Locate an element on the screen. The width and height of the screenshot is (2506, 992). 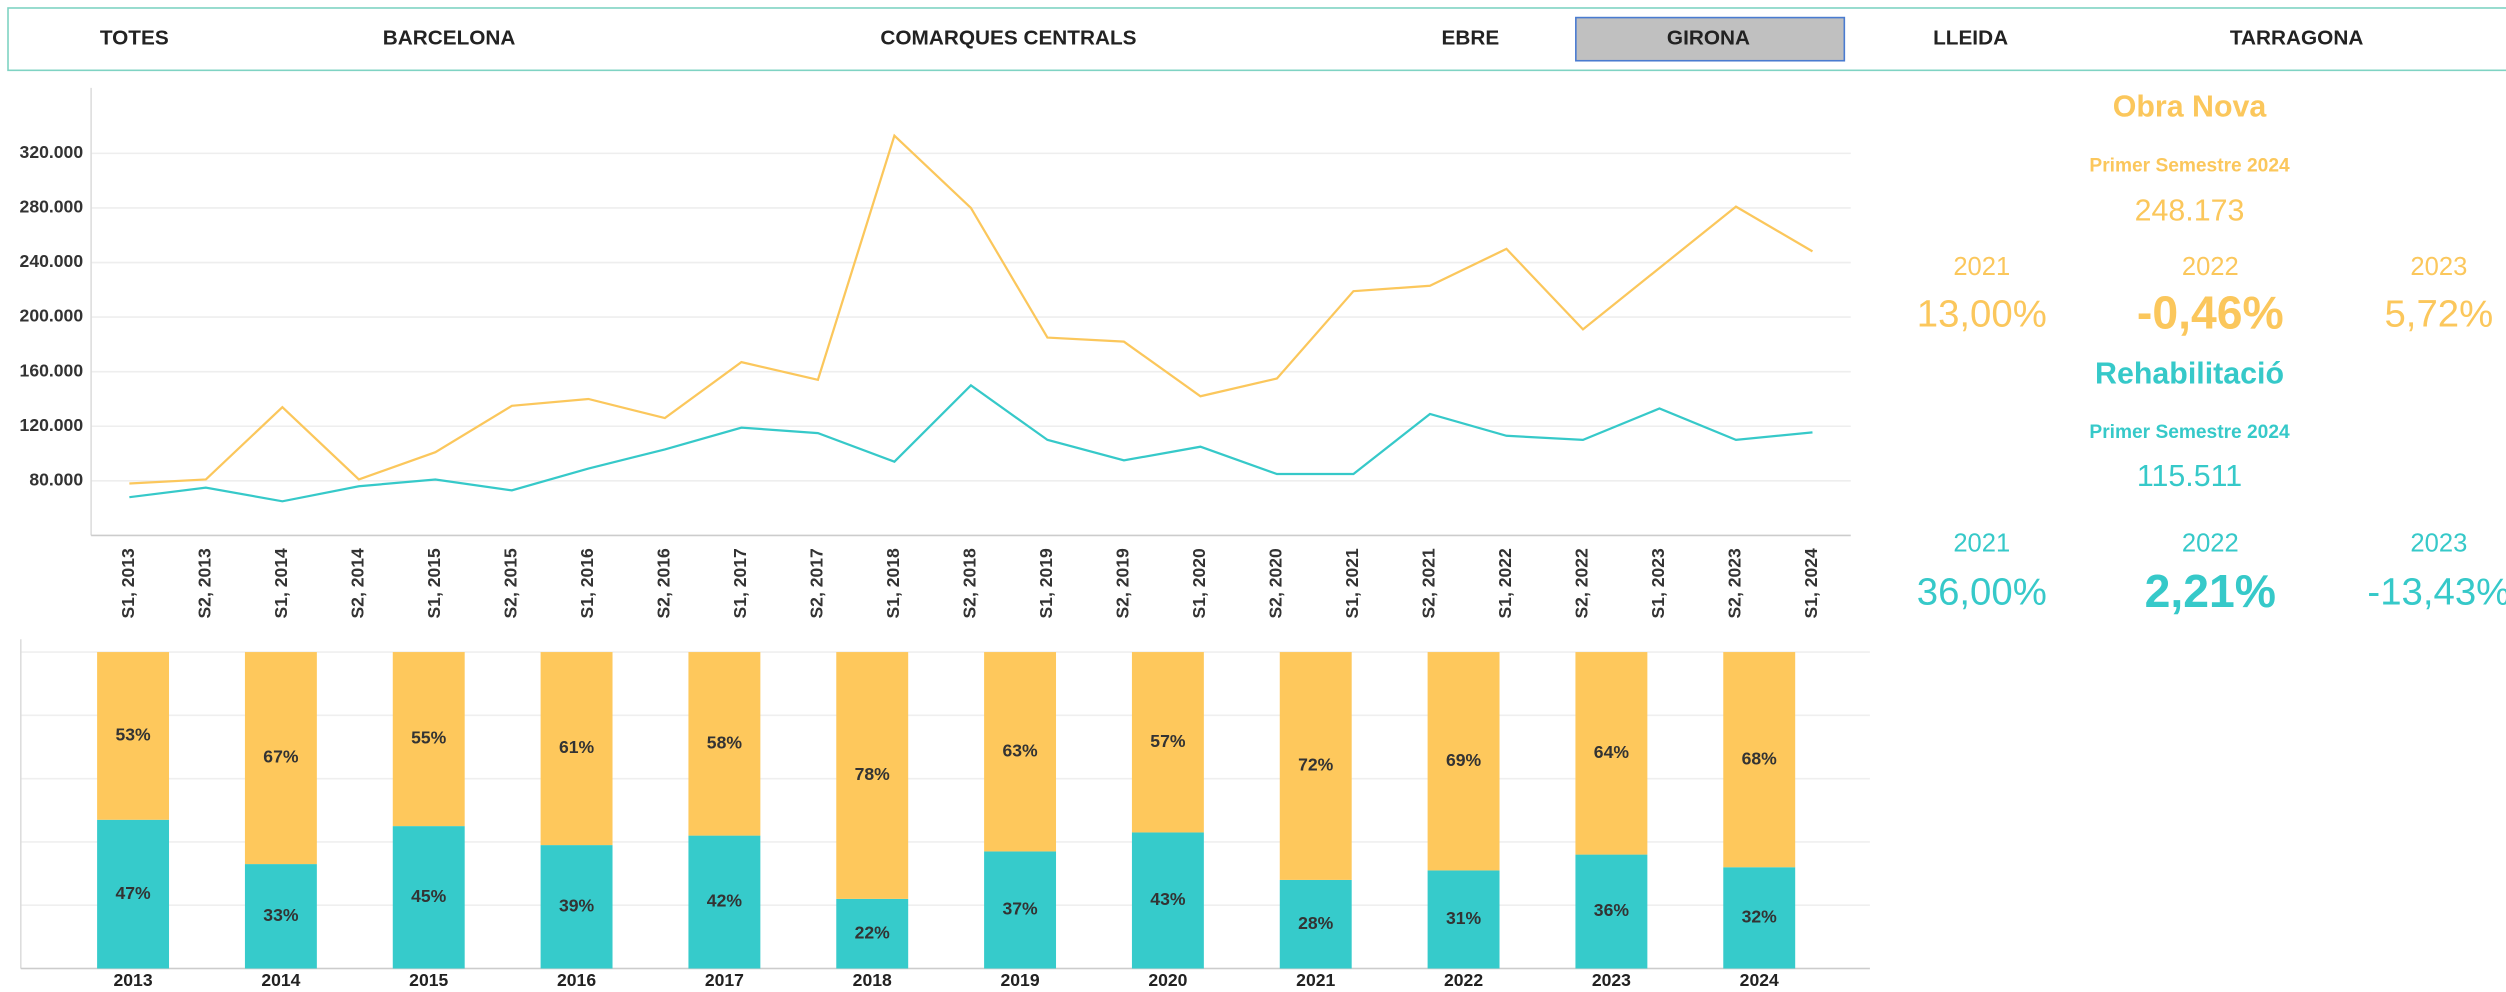
kpi-change: 5,72% is located at coordinates (2438, 314).